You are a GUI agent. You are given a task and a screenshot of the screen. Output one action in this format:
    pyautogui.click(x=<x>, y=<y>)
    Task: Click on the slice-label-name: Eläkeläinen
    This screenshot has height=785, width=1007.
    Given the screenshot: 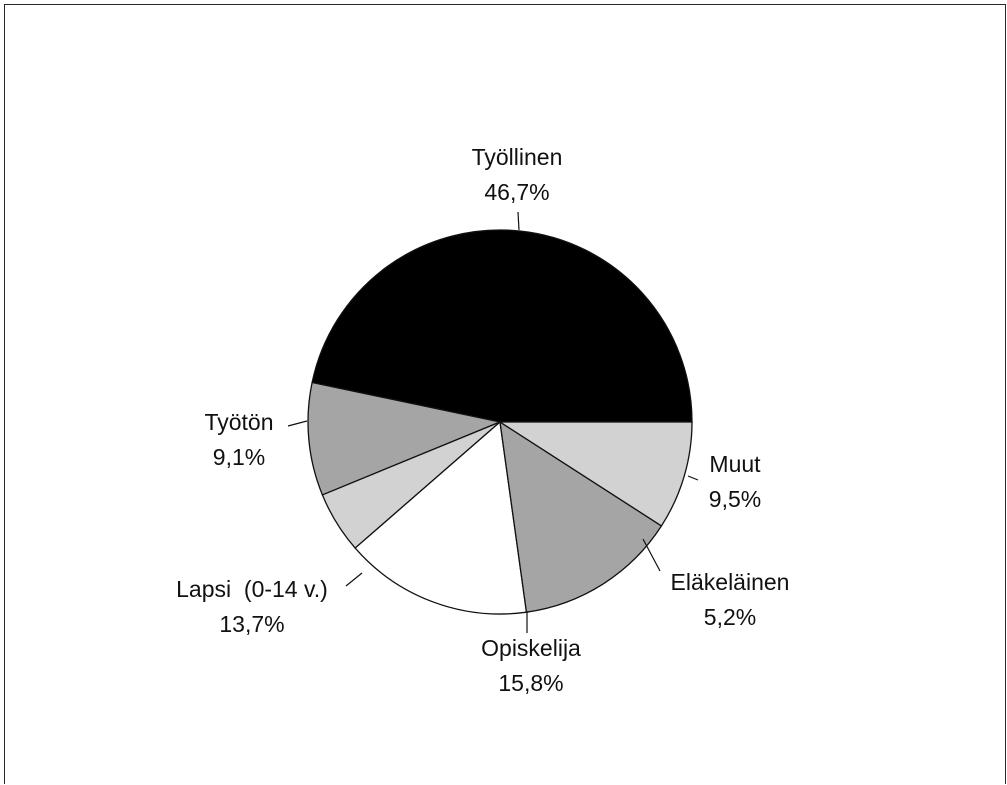 What is the action you would take?
    pyautogui.click(x=730, y=582)
    